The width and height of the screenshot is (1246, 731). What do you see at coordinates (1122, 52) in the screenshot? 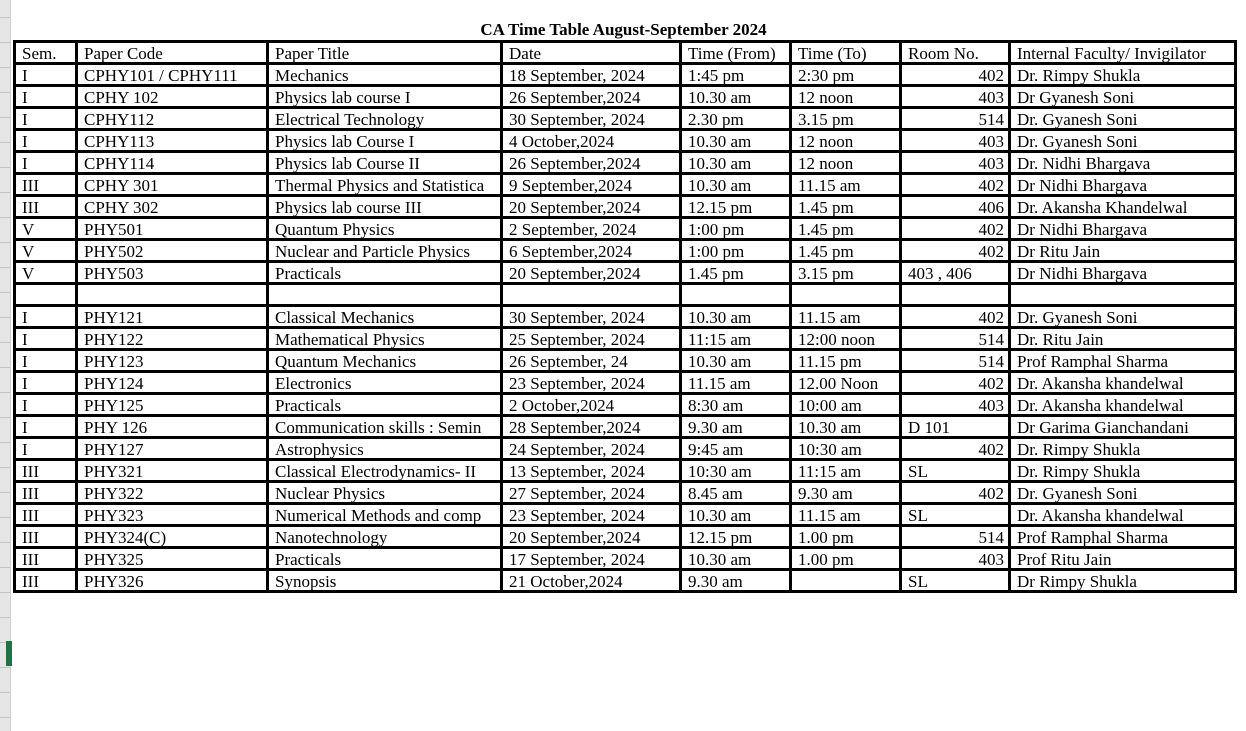
I see `header-faculty: Internal Faculty/ Invigilator` at bounding box center [1122, 52].